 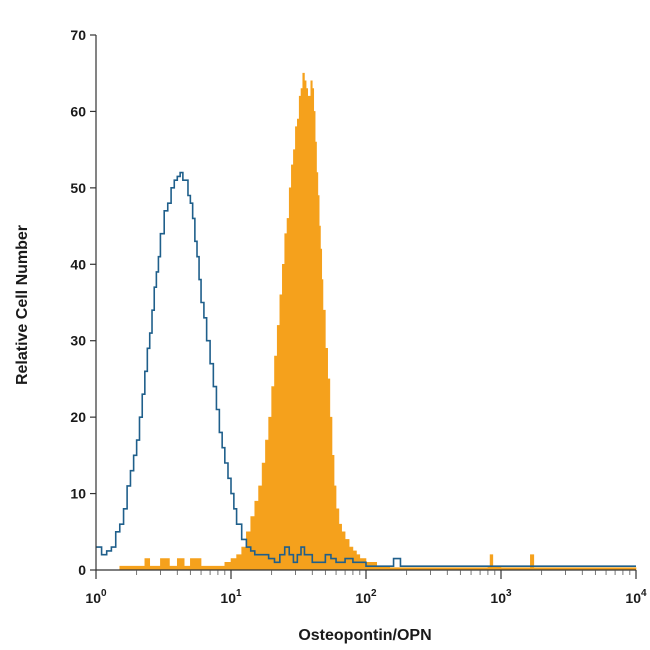 I want to click on x-axis-title: Osteopontin/OPN, so click(x=364, y=635).